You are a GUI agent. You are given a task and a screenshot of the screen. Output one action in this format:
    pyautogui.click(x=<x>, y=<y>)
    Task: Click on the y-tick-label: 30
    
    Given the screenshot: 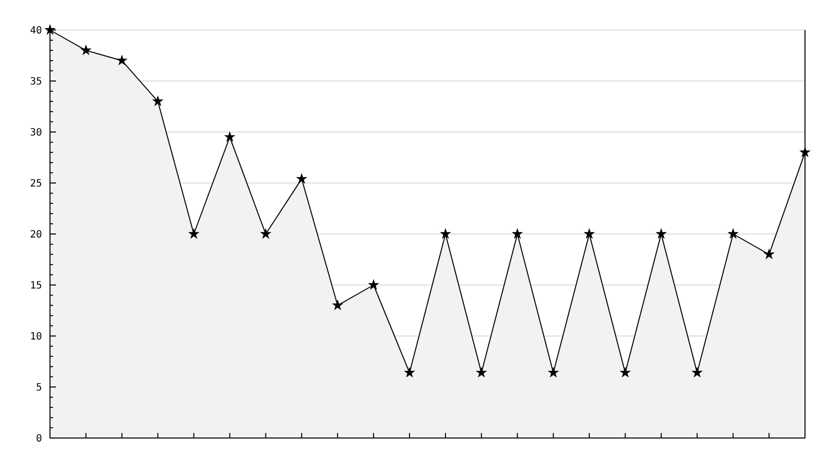 What is the action you would take?
    pyautogui.click(x=36, y=133)
    